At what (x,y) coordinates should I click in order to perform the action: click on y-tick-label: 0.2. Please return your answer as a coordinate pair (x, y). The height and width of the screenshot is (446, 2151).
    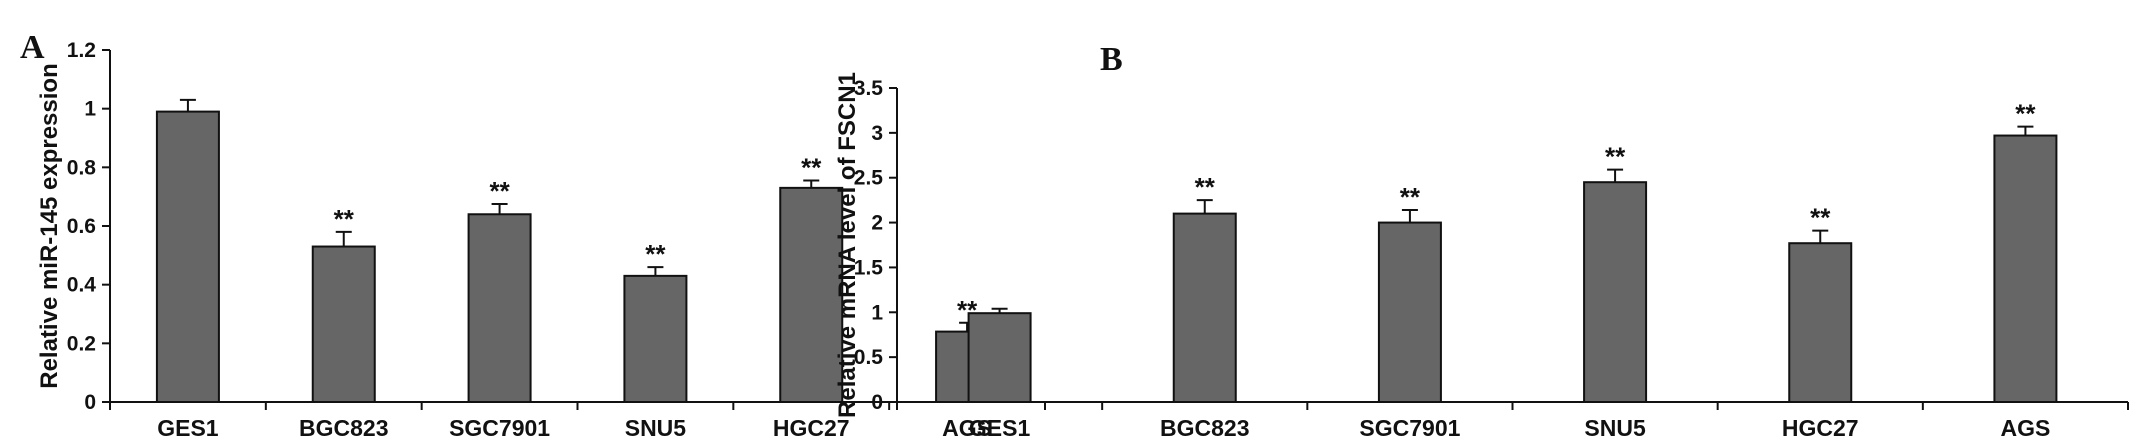
    Looking at the image, I should click on (81, 343).